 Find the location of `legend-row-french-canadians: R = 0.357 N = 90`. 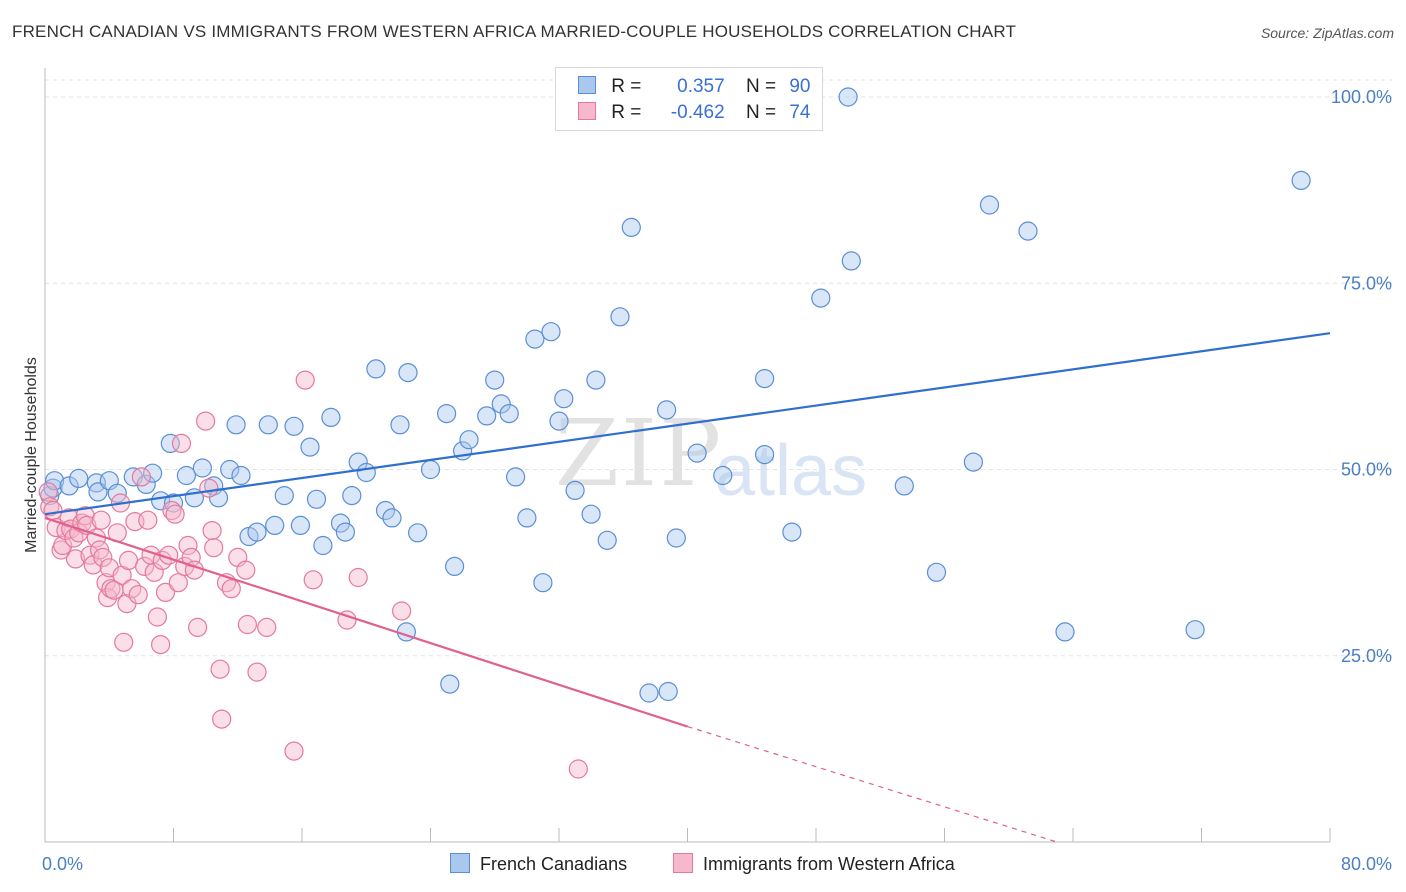

legend-row-french-canadians: R = 0.357 N = 90 is located at coordinates (694, 88).